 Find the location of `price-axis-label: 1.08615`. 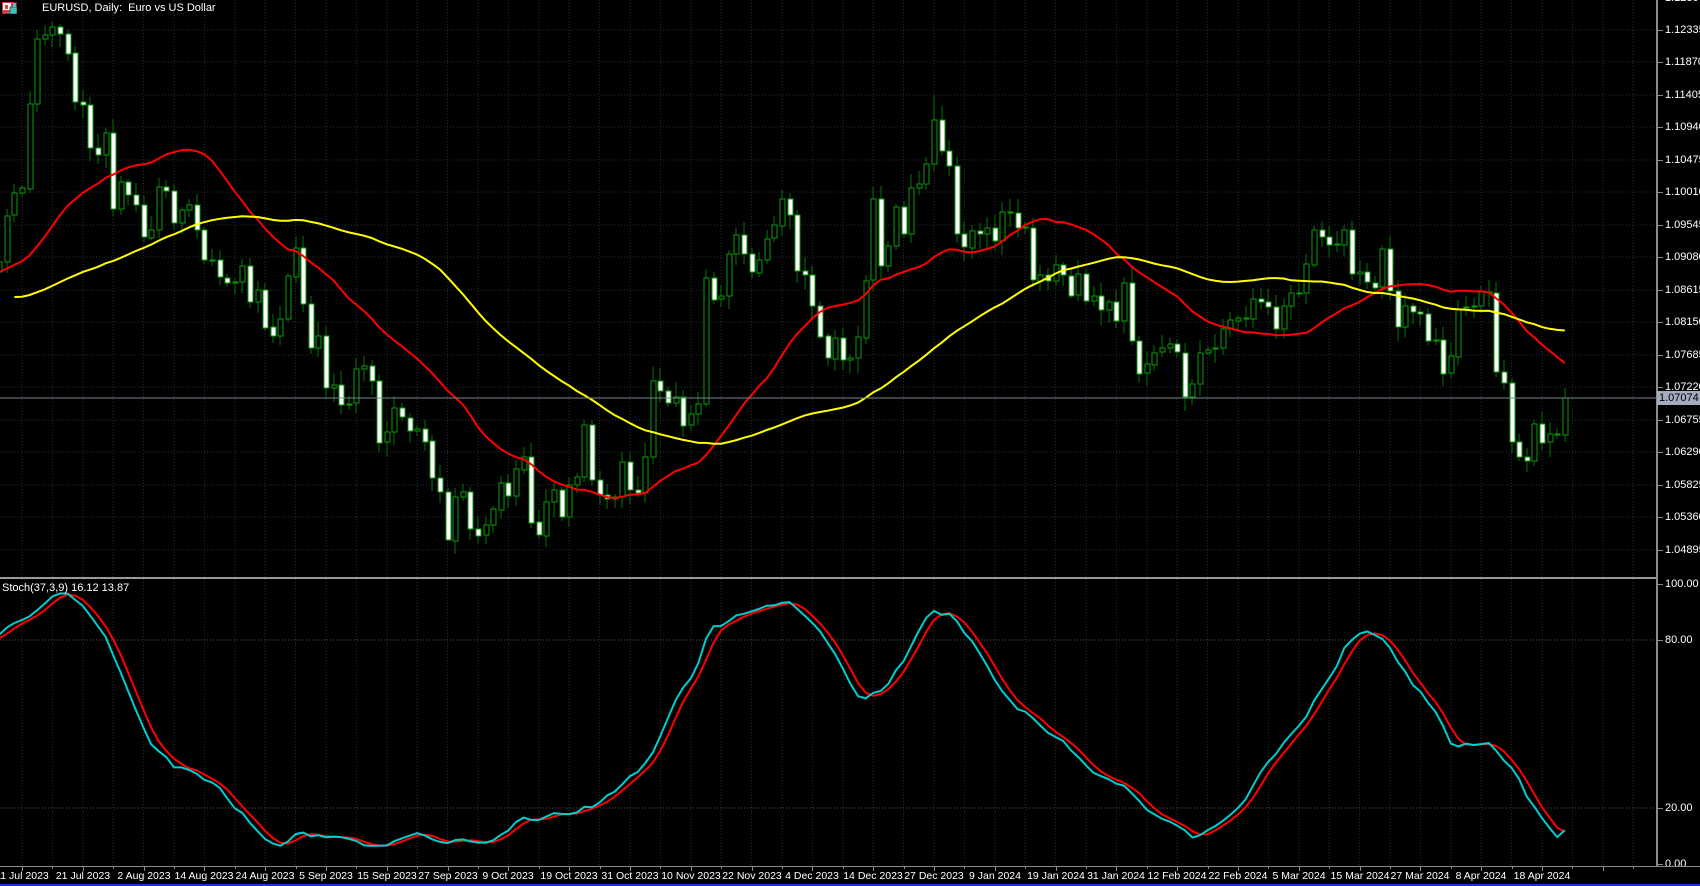

price-axis-label: 1.08615 is located at coordinates (1682, 290).